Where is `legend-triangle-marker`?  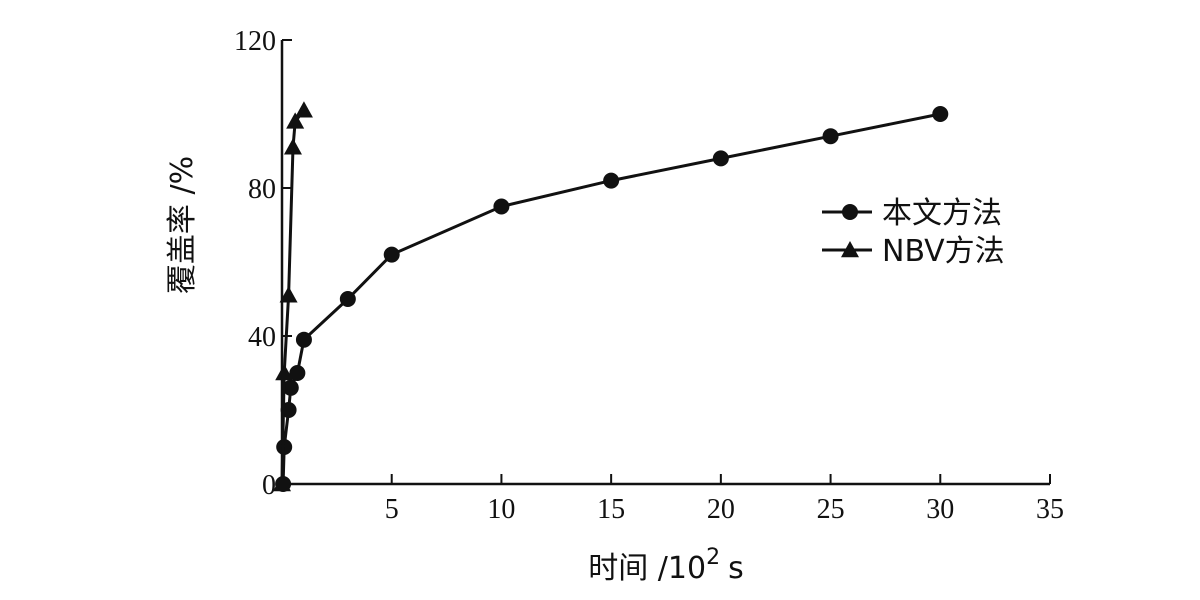 legend-triangle-marker is located at coordinates (850, 249).